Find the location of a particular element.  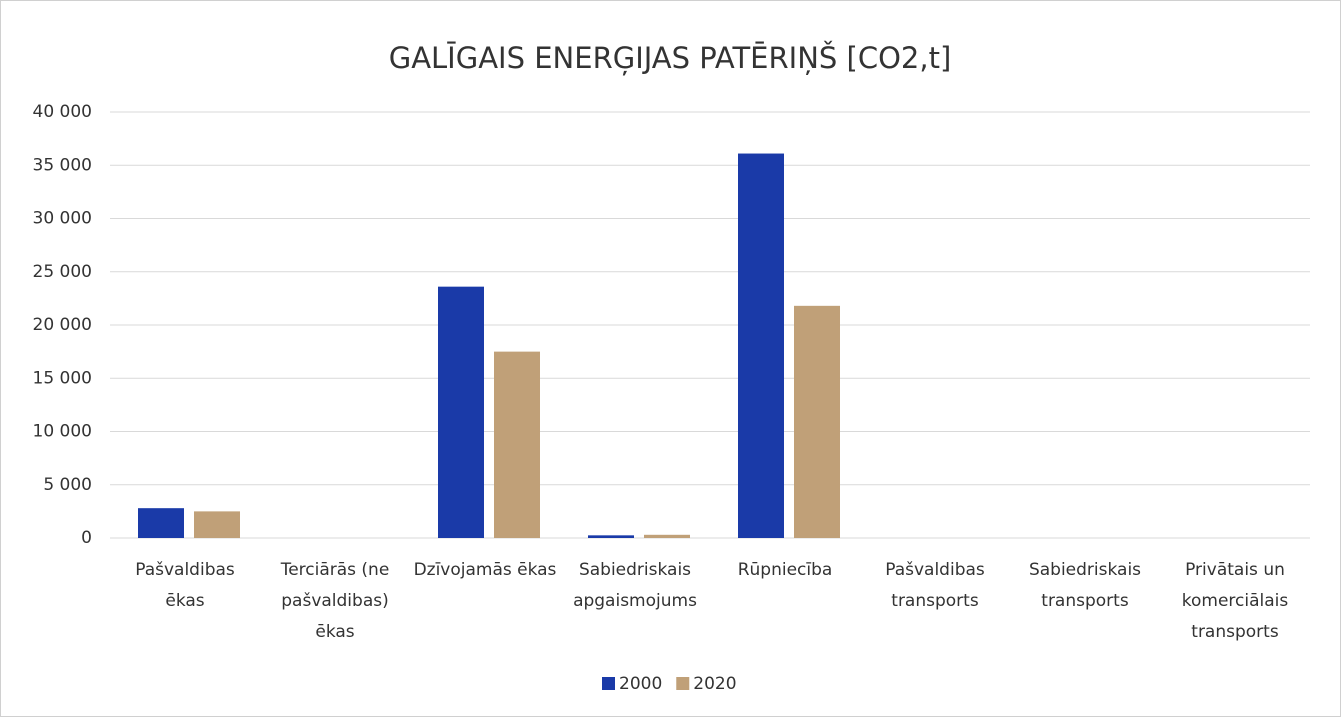

y-tick-label: 0 is located at coordinates (86, 538).